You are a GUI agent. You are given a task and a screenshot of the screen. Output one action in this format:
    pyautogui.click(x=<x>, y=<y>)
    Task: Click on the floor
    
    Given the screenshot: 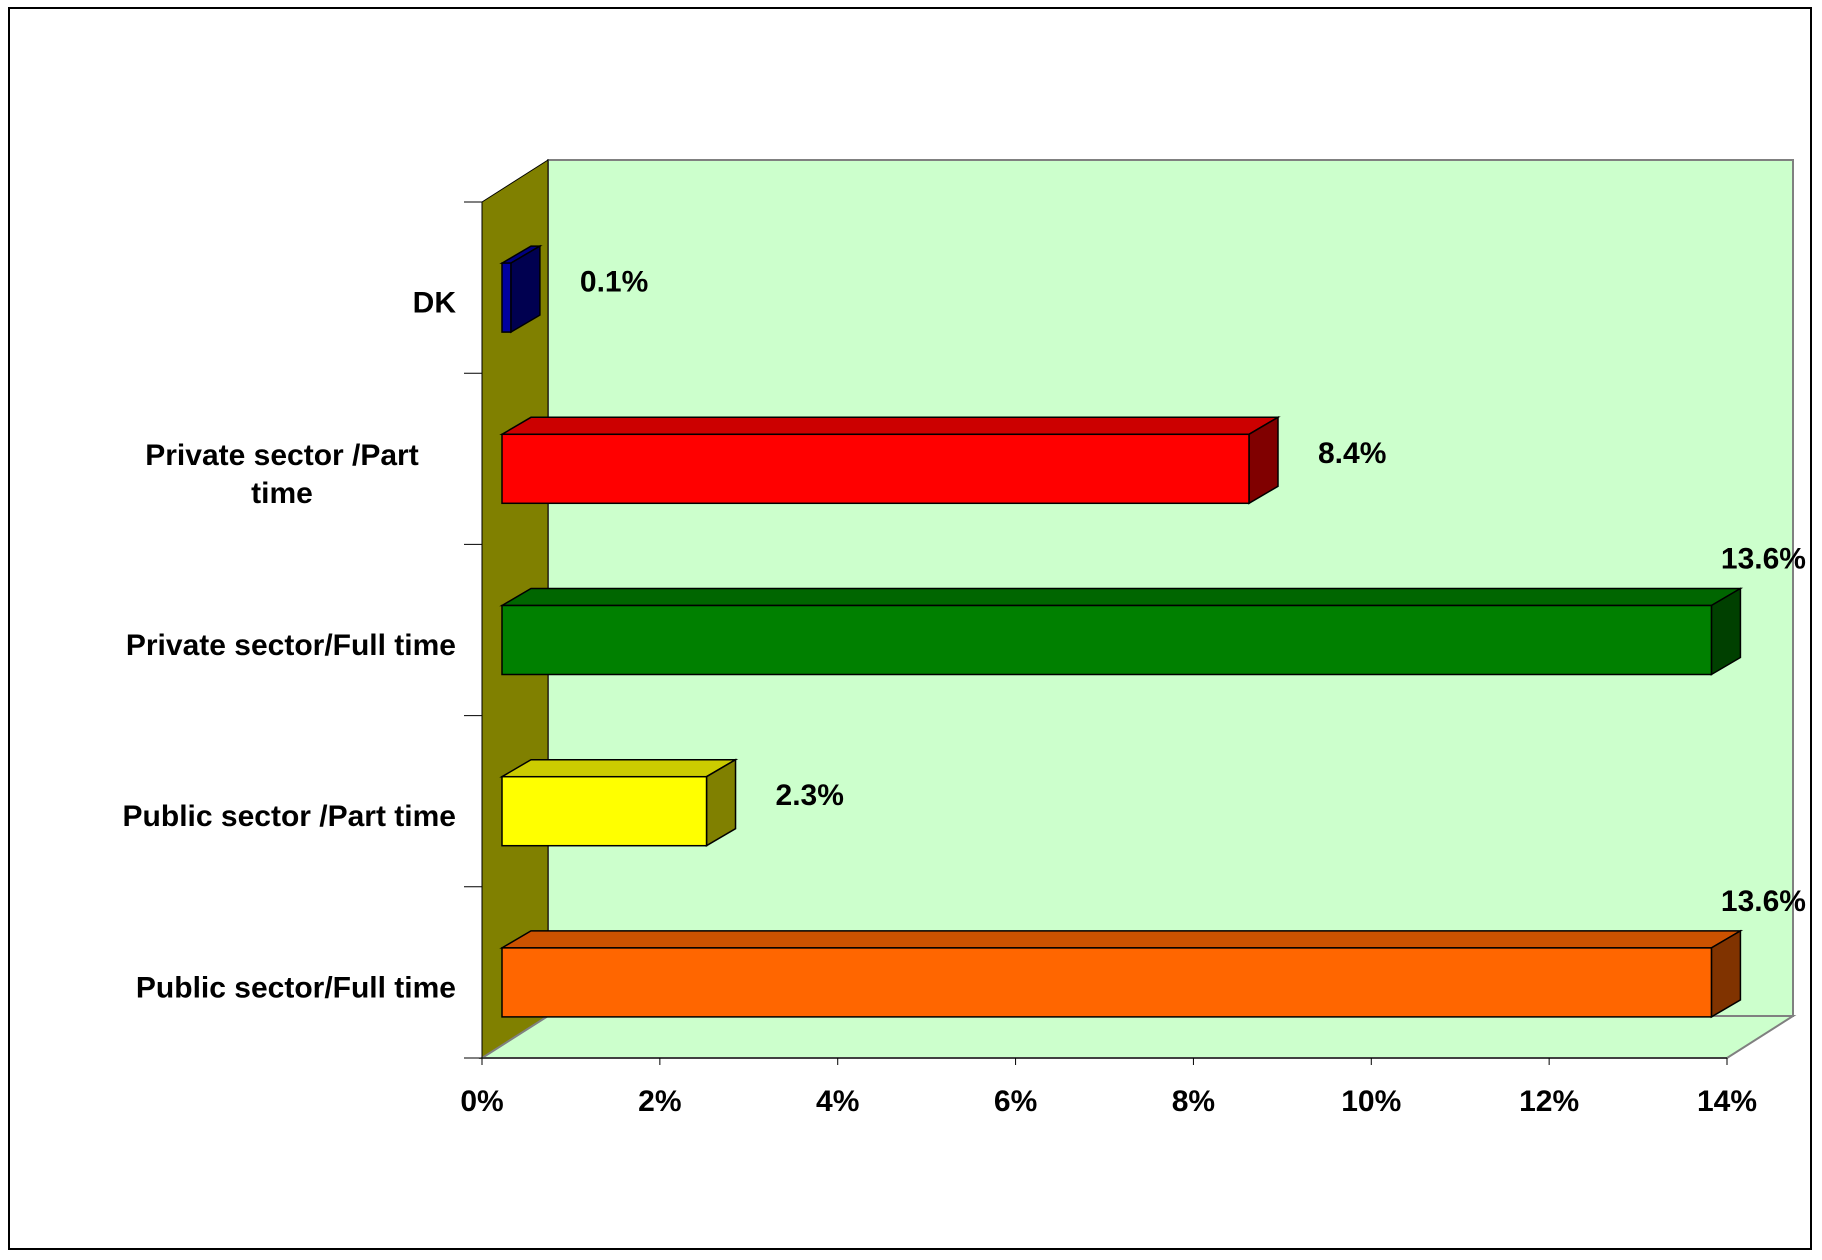 What is the action you would take?
    pyautogui.click(x=1137, y=1037)
    